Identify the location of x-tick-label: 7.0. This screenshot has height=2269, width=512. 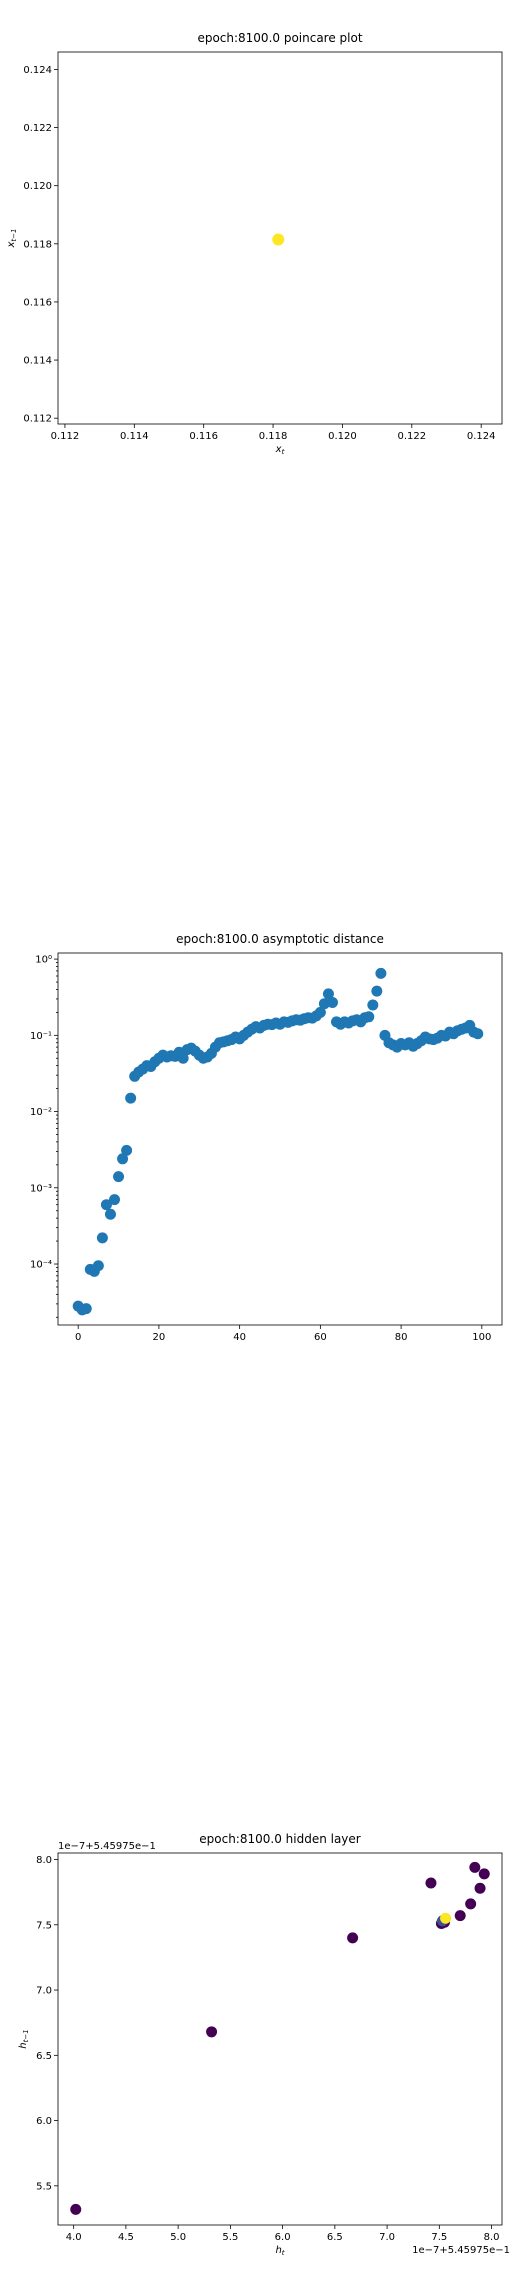
(387, 2237).